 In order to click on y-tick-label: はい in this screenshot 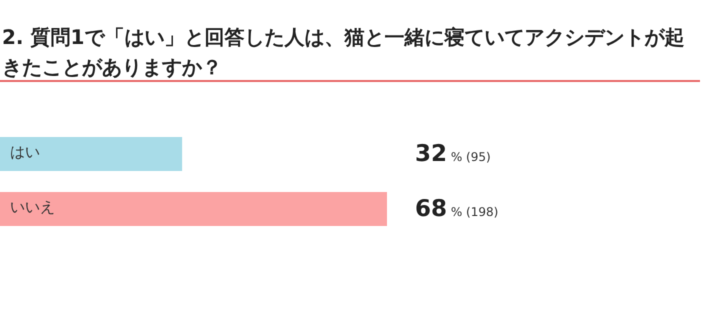, I will do `click(25, 152)`.